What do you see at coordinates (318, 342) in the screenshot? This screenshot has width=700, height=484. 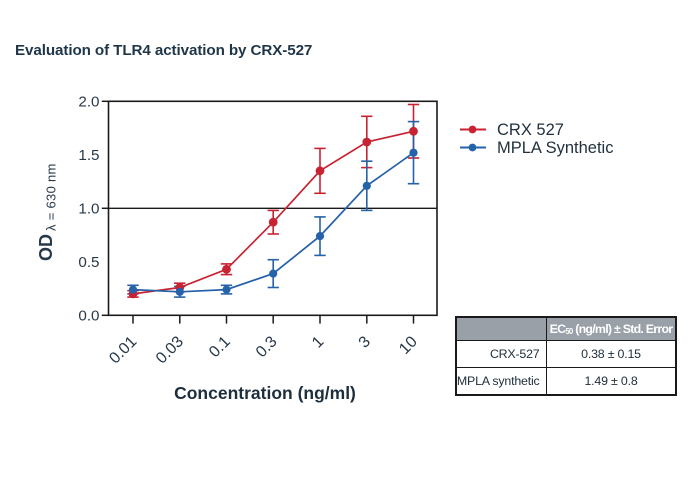 I see `svg-text: 1` at bounding box center [318, 342].